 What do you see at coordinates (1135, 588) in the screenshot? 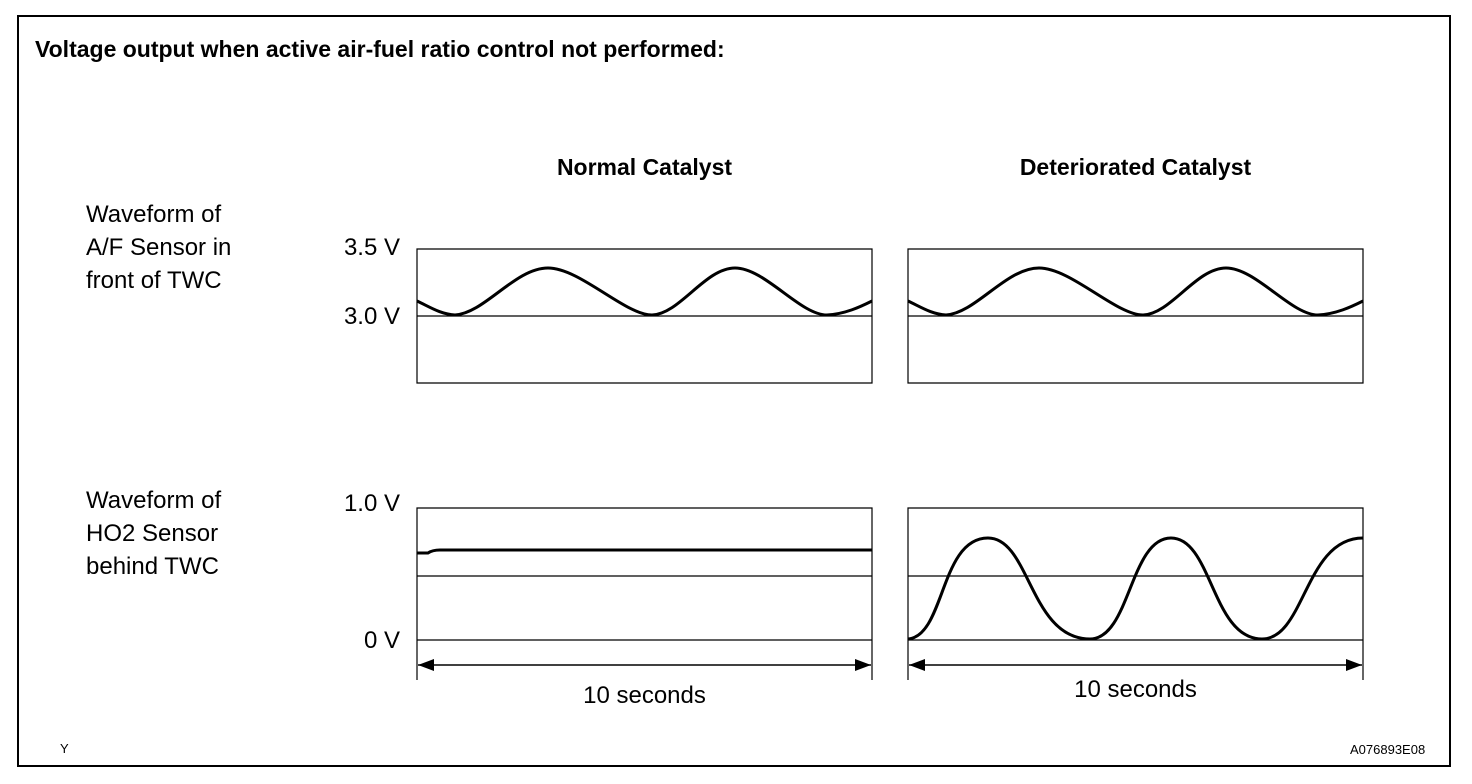
I see `ho2-deteriorated-waveform` at bounding box center [1135, 588].